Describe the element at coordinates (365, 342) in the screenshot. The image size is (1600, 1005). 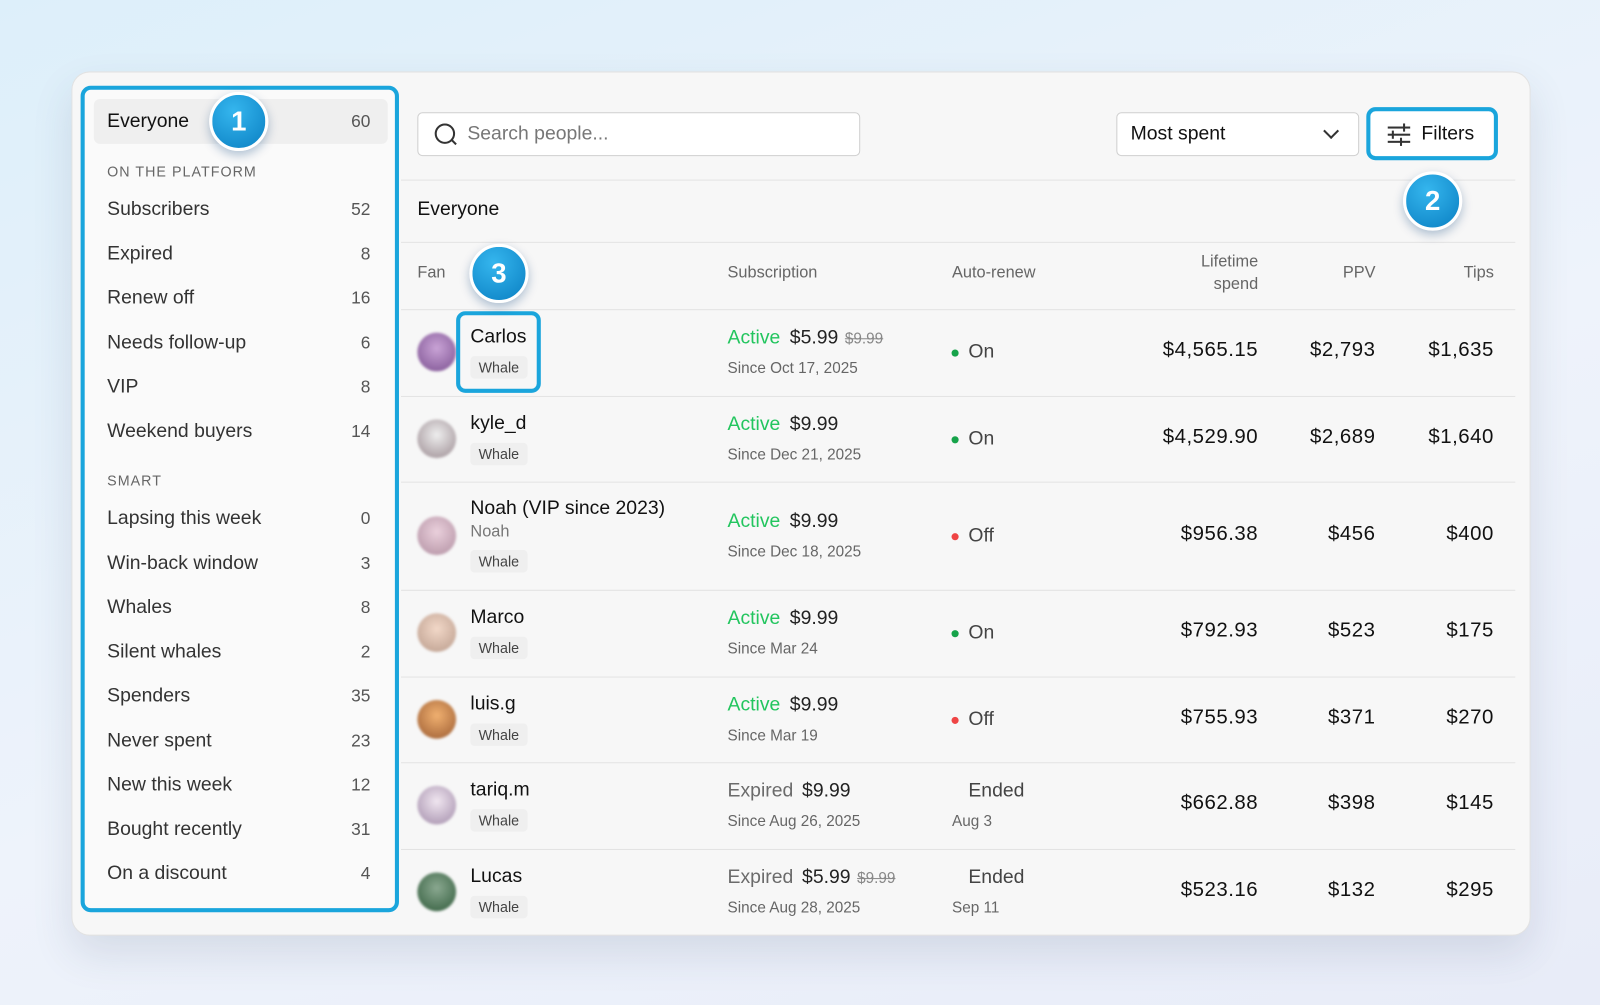
I see `sidebar-count: 6` at that location.